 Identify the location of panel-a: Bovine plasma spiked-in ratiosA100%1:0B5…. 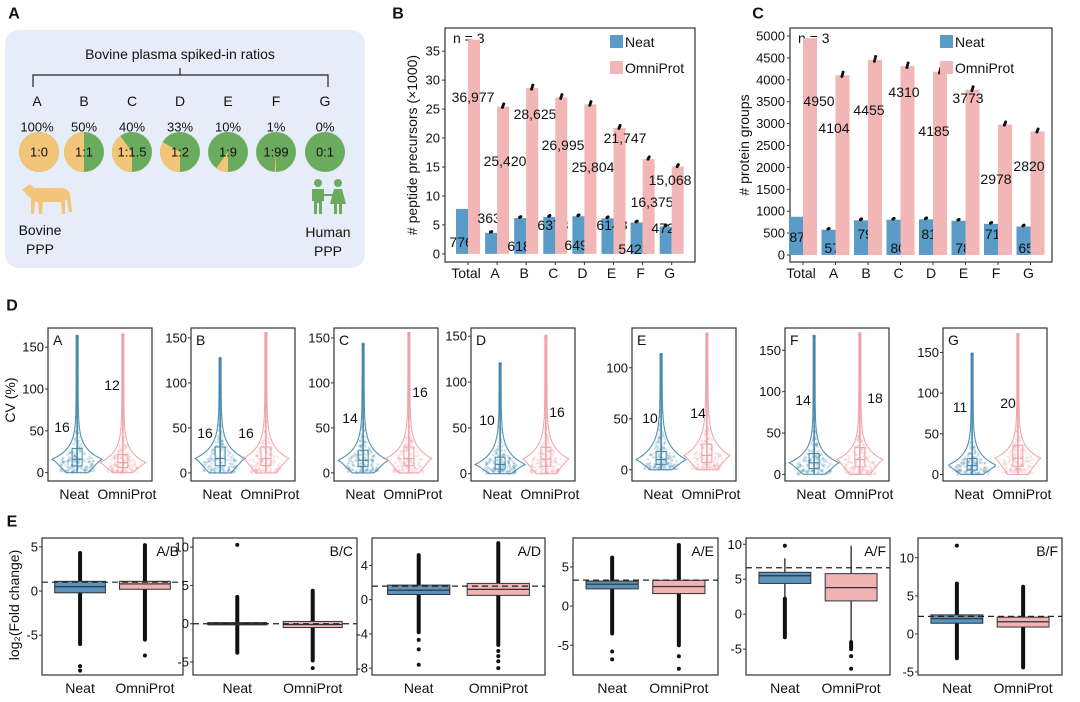
(185, 149).